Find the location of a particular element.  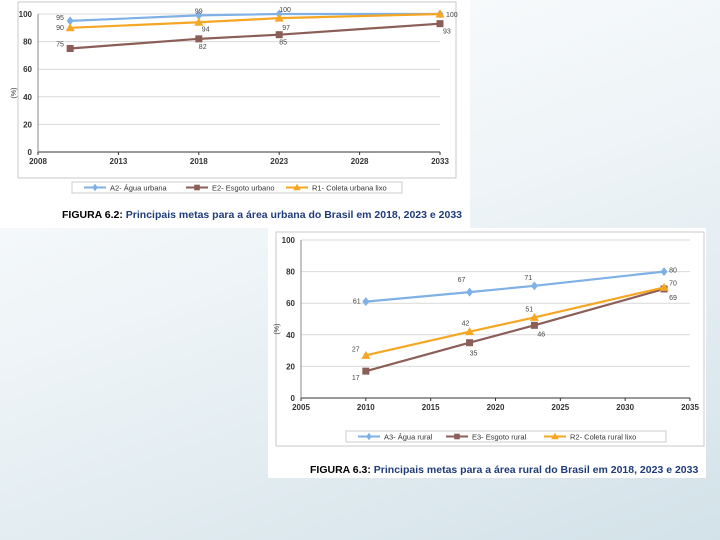

caption-prefix: FIGURA 6.2: is located at coordinates (92, 215).